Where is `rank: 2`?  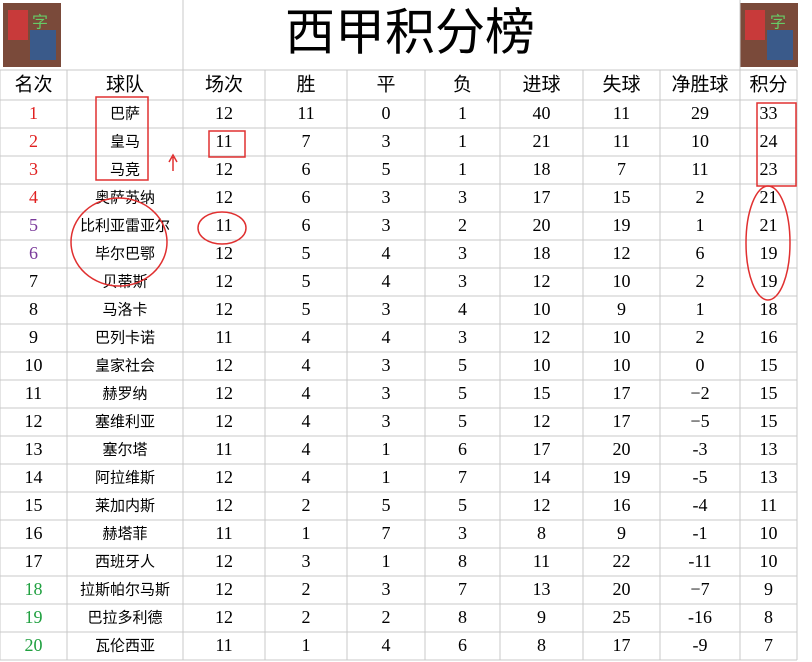 rank: 2 is located at coordinates (33, 141).